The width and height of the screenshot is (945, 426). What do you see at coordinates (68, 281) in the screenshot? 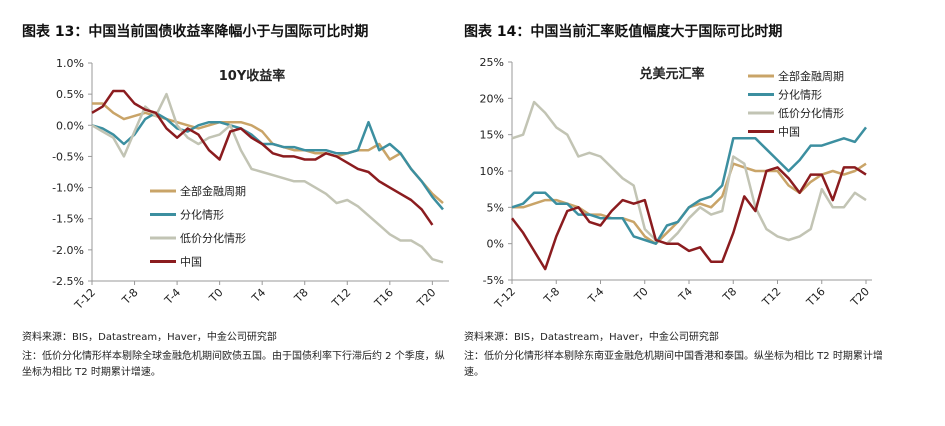
I see `y-tick-label: -2.5%` at bounding box center [68, 281].